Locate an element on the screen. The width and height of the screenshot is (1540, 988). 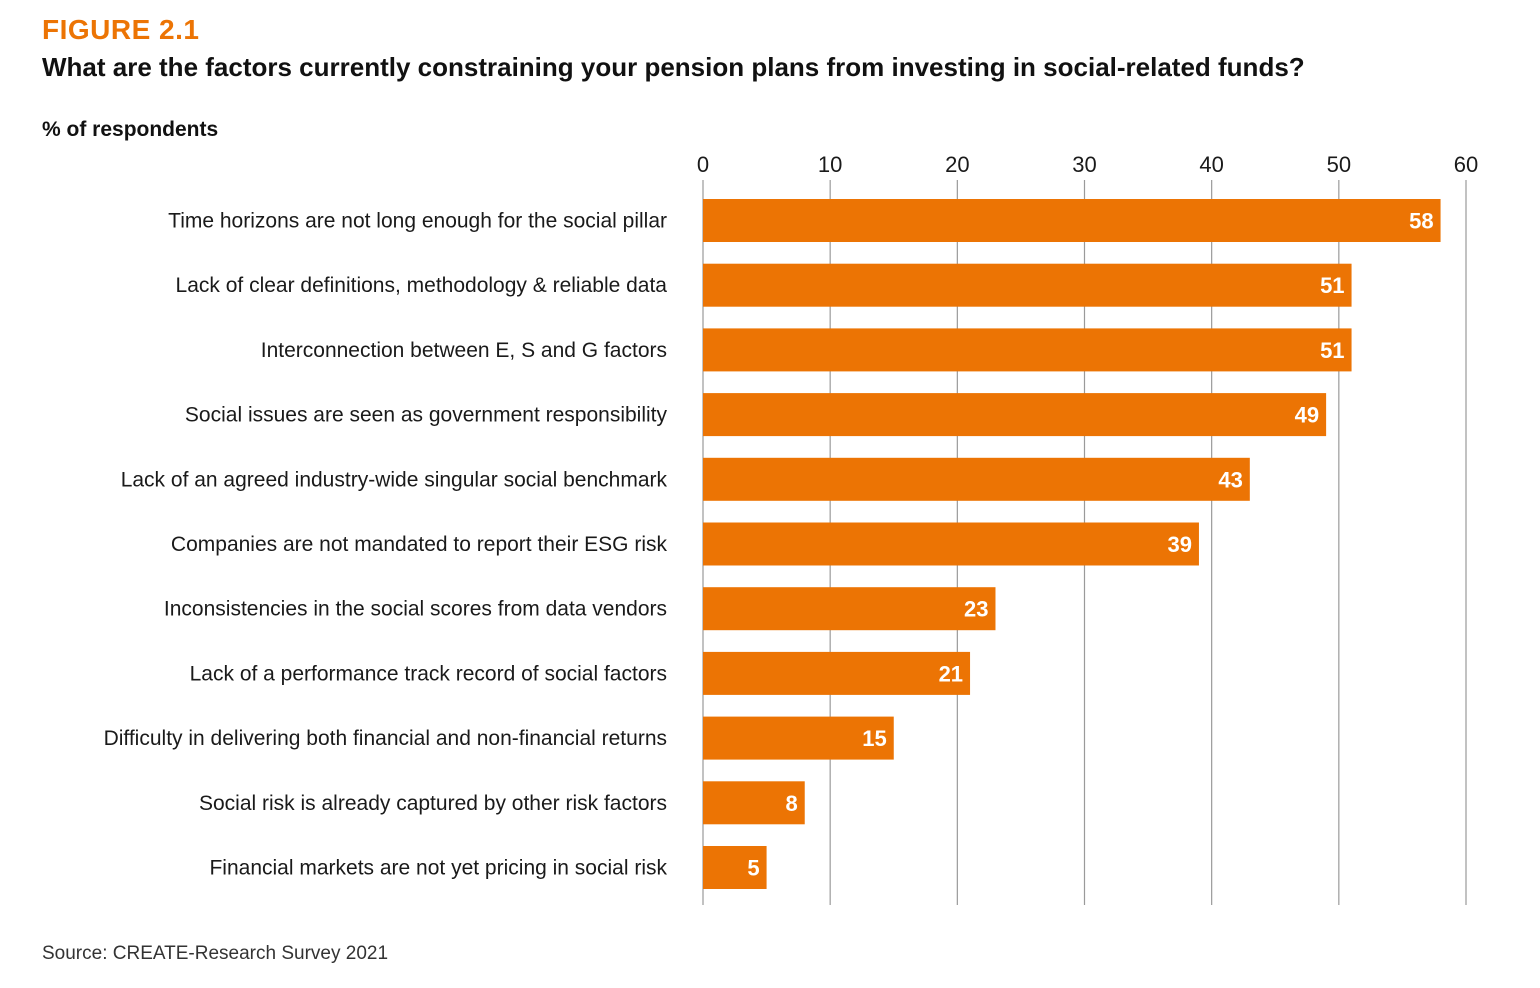
value-label-6: 39 is located at coordinates (1179, 544).